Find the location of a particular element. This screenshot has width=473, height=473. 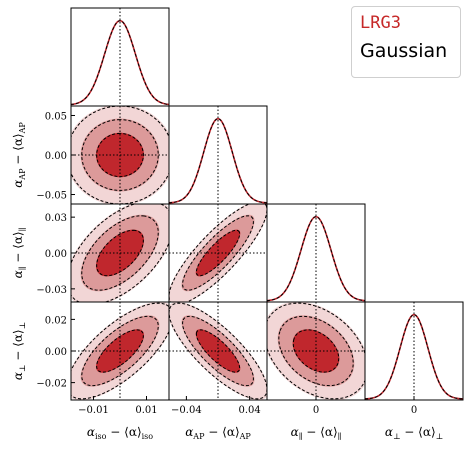

ytick-label-perp-2: 0.02 is located at coordinates (56, 320).